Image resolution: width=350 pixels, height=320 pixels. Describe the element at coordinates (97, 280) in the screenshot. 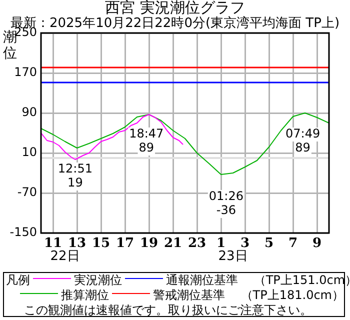

I see `legend-label: 実況潮位` at that location.